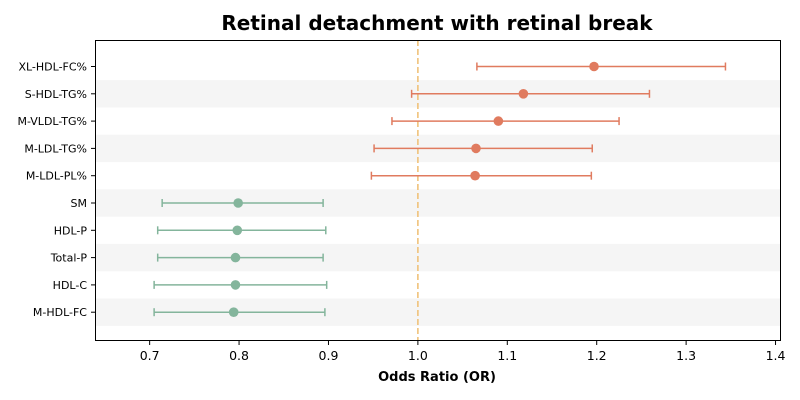 The height and width of the screenshot is (400, 800). I want to click on x-tick-label: 0.7, so click(150, 355).